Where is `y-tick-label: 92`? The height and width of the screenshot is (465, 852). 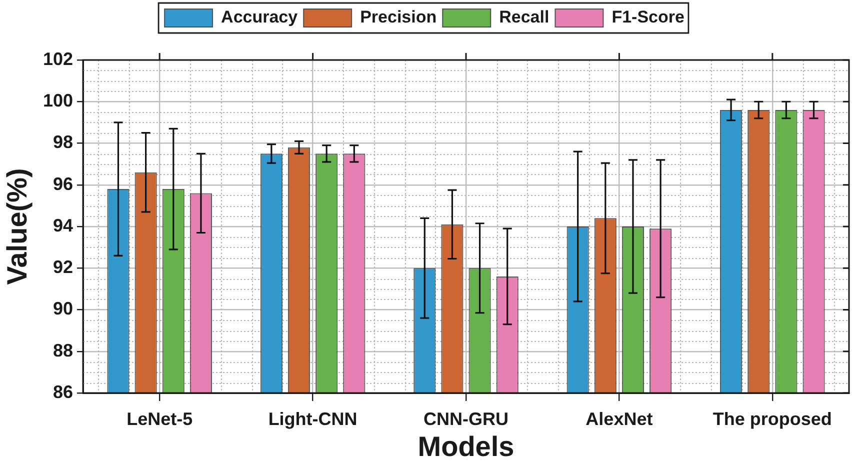 y-tick-label: 92 is located at coordinates (62, 267).